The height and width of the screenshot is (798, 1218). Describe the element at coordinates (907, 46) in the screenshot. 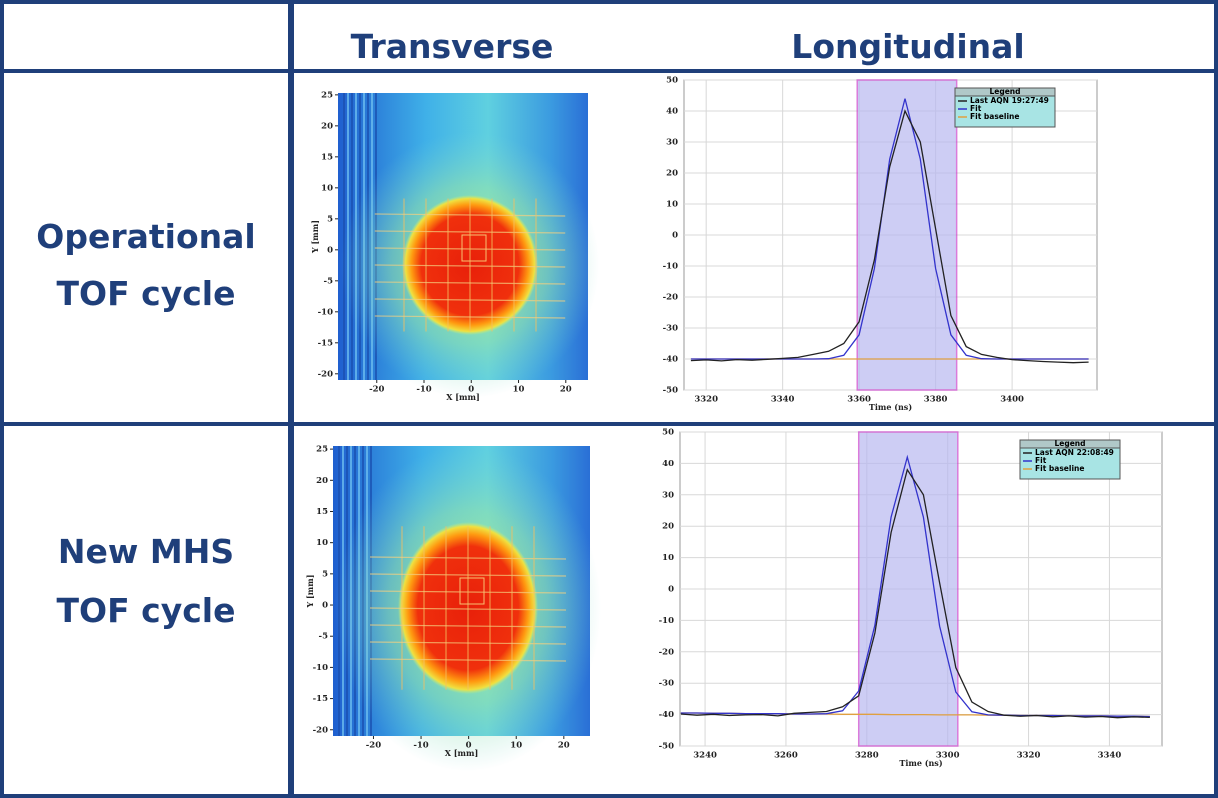

I see `column-header: Longitudinal` at that location.